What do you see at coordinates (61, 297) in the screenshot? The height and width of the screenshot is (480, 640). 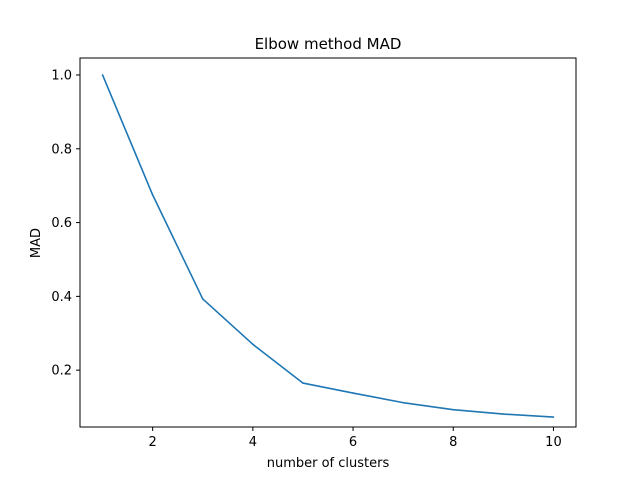 I see `y-tick-label: 0.4` at bounding box center [61, 297].